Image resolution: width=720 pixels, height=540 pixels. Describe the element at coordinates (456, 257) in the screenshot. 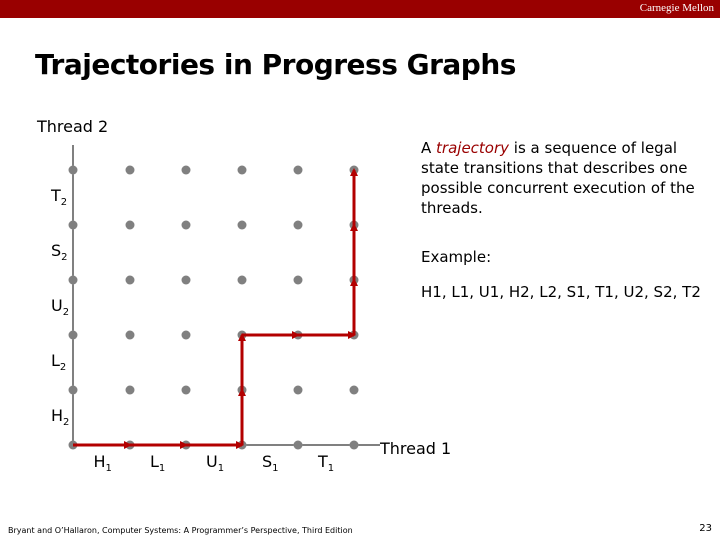

I see `example-label: Example:` at that location.